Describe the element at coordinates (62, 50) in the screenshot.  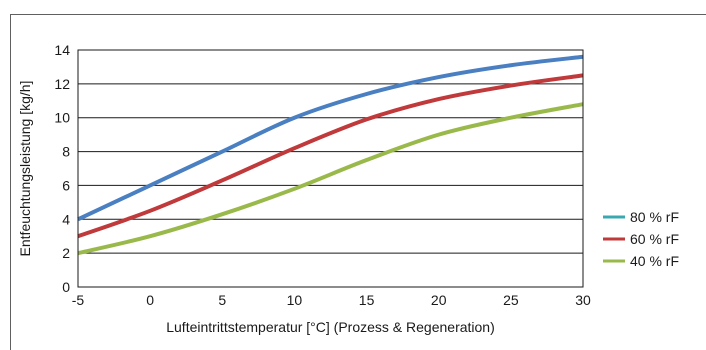
I see `y-tick-label: 14` at that location.